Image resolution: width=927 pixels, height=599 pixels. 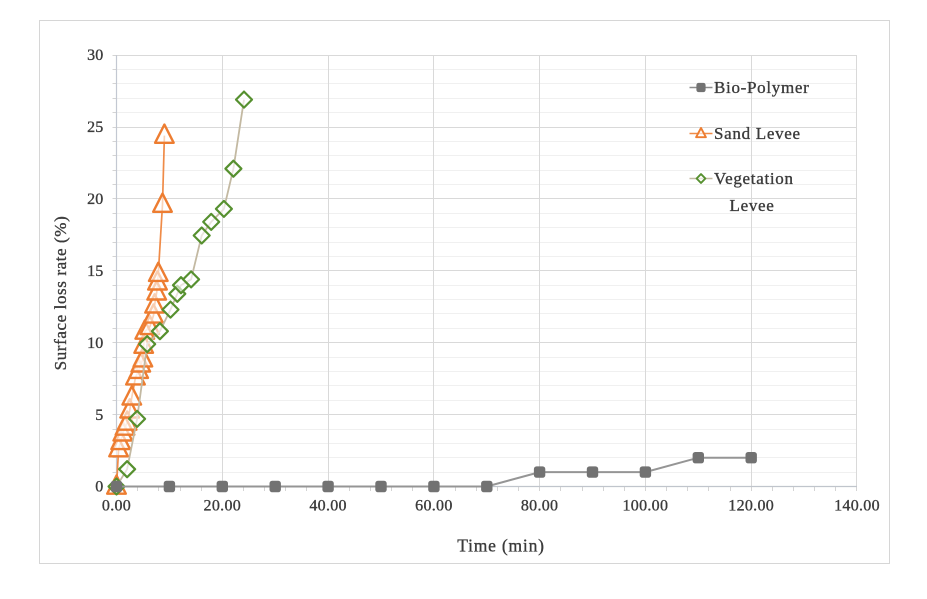 I want to click on svg-text: 25, so click(x=95, y=127).